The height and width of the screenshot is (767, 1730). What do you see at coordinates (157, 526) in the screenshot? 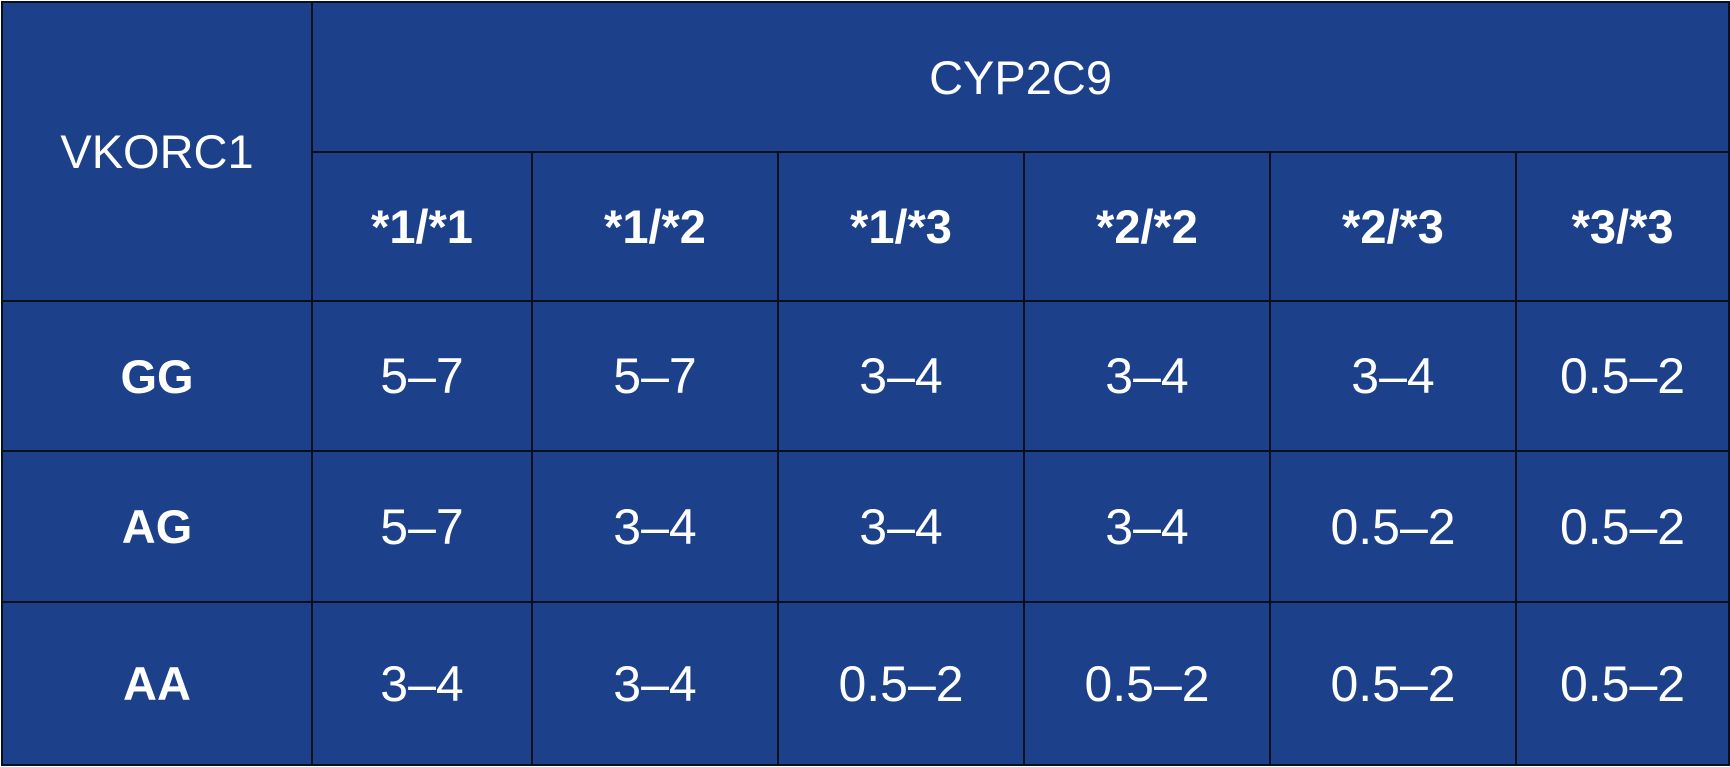
I see `row-header: AG` at bounding box center [157, 526].